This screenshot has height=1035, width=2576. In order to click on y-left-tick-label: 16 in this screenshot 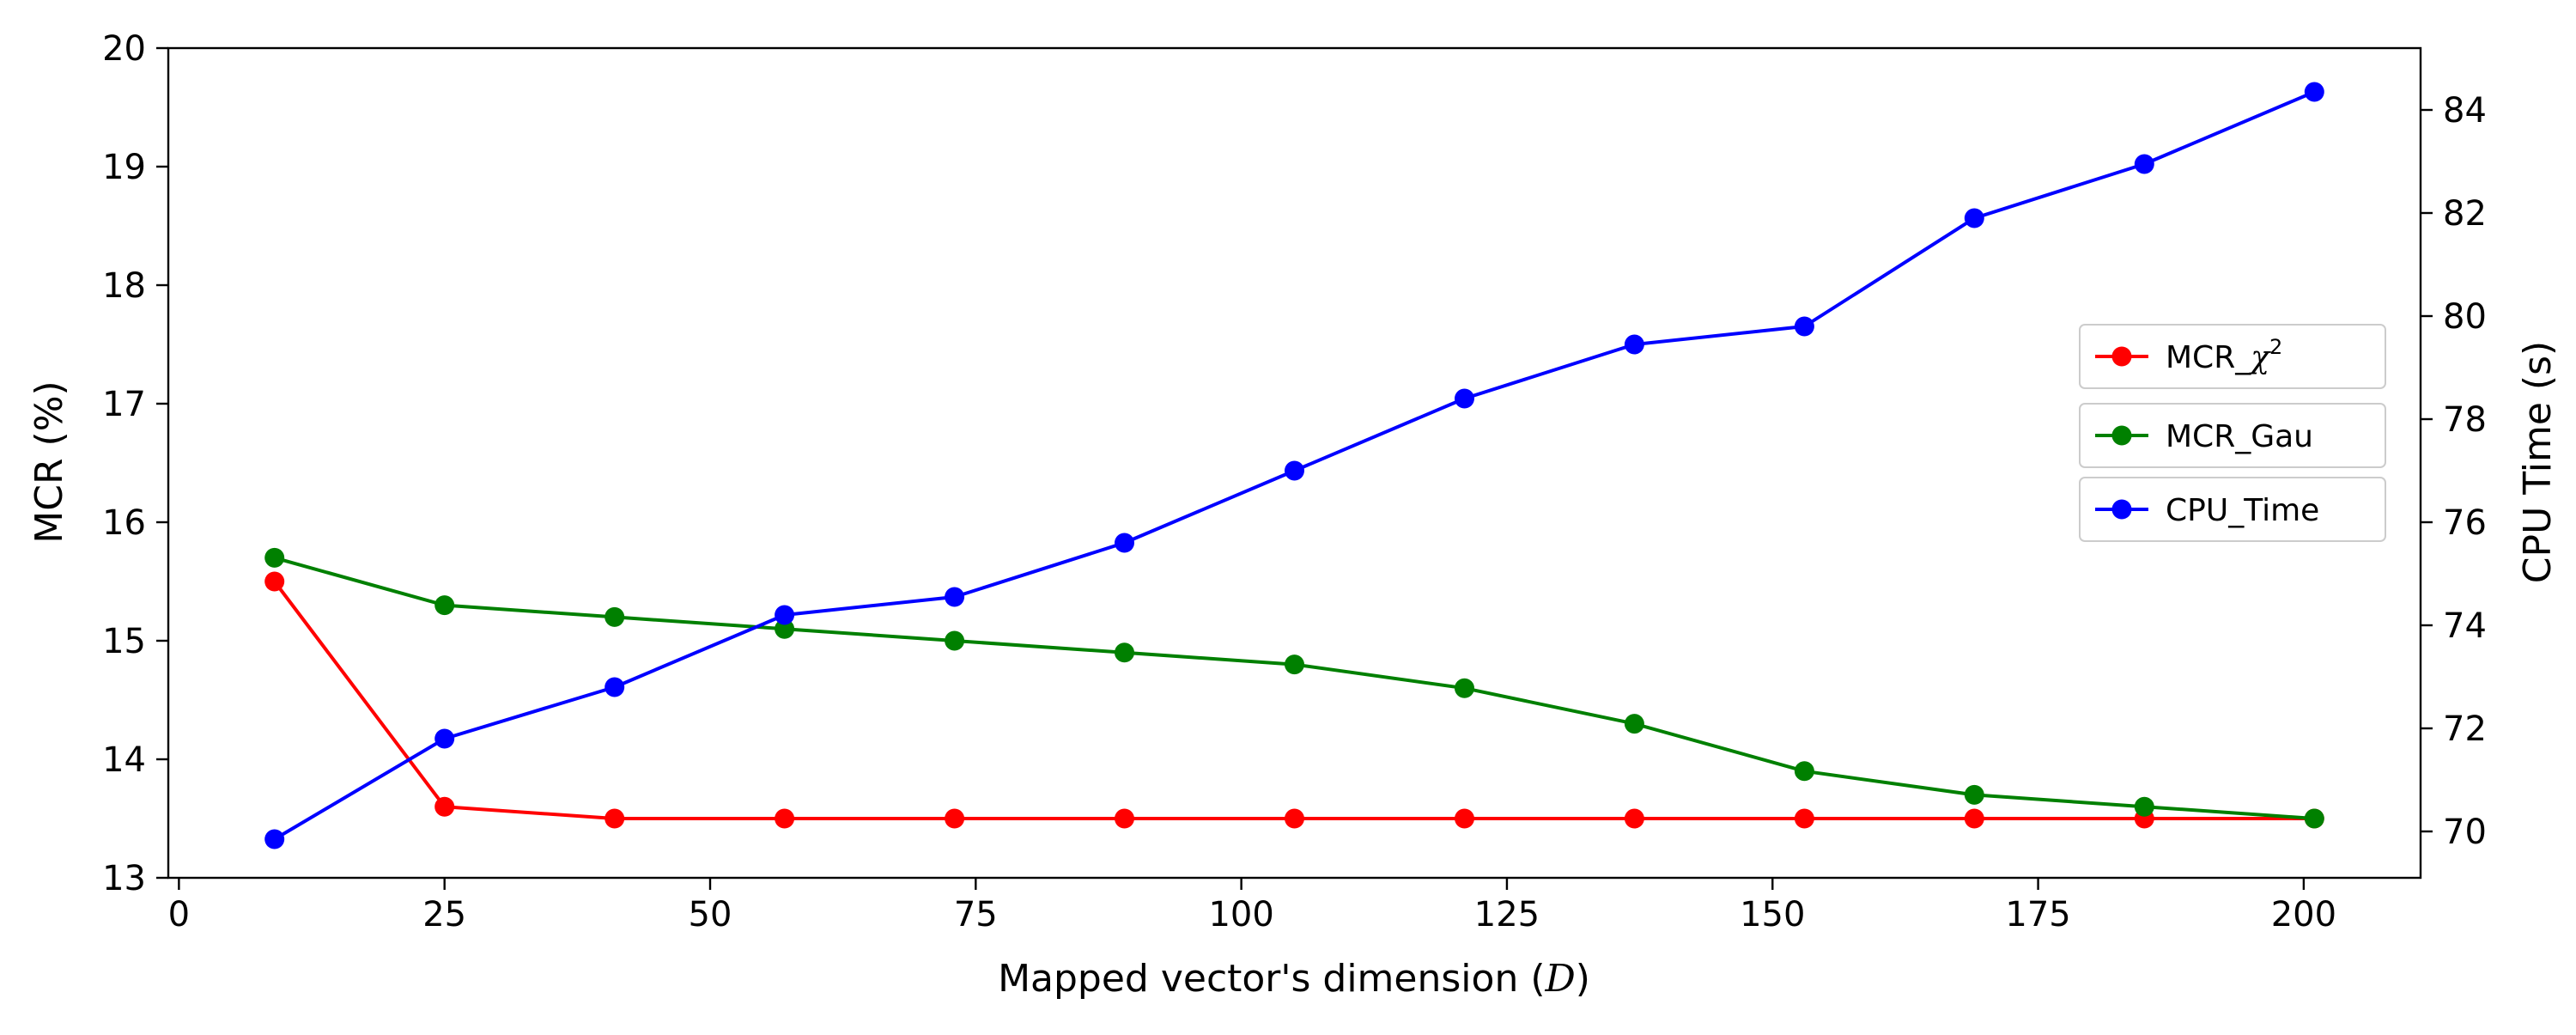, I will do `click(124, 523)`.